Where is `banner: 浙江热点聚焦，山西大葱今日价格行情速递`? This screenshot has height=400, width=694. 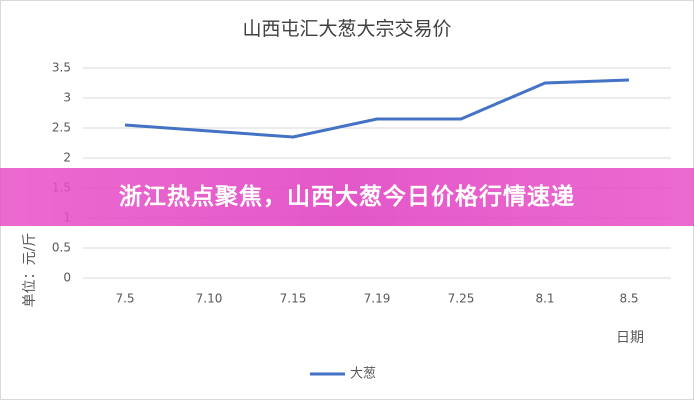
banner: 浙江热点聚焦，山西大葱今日价格行情速递 is located at coordinates (347, 197).